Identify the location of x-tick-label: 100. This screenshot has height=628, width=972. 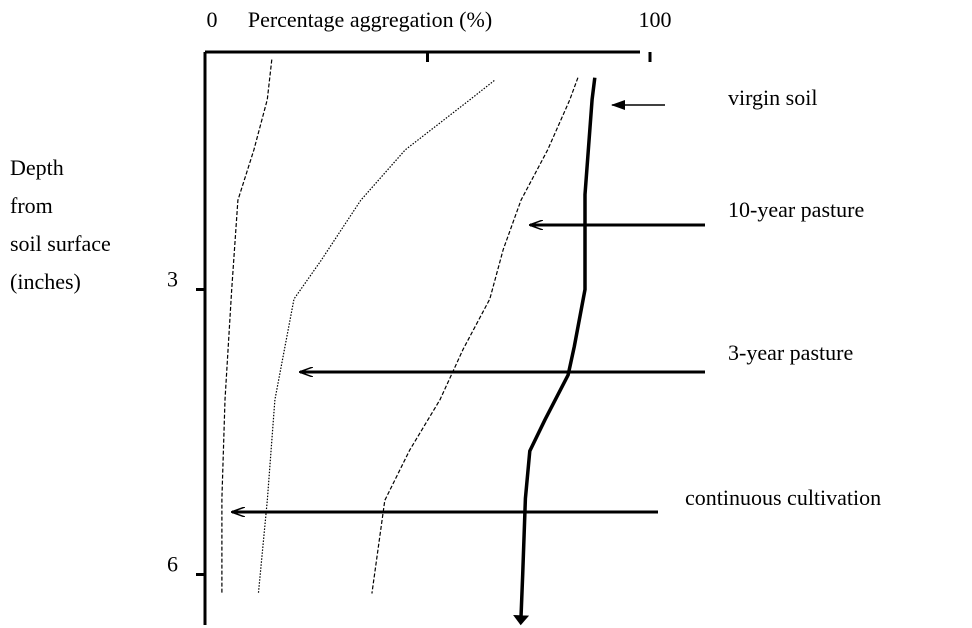
(655, 19).